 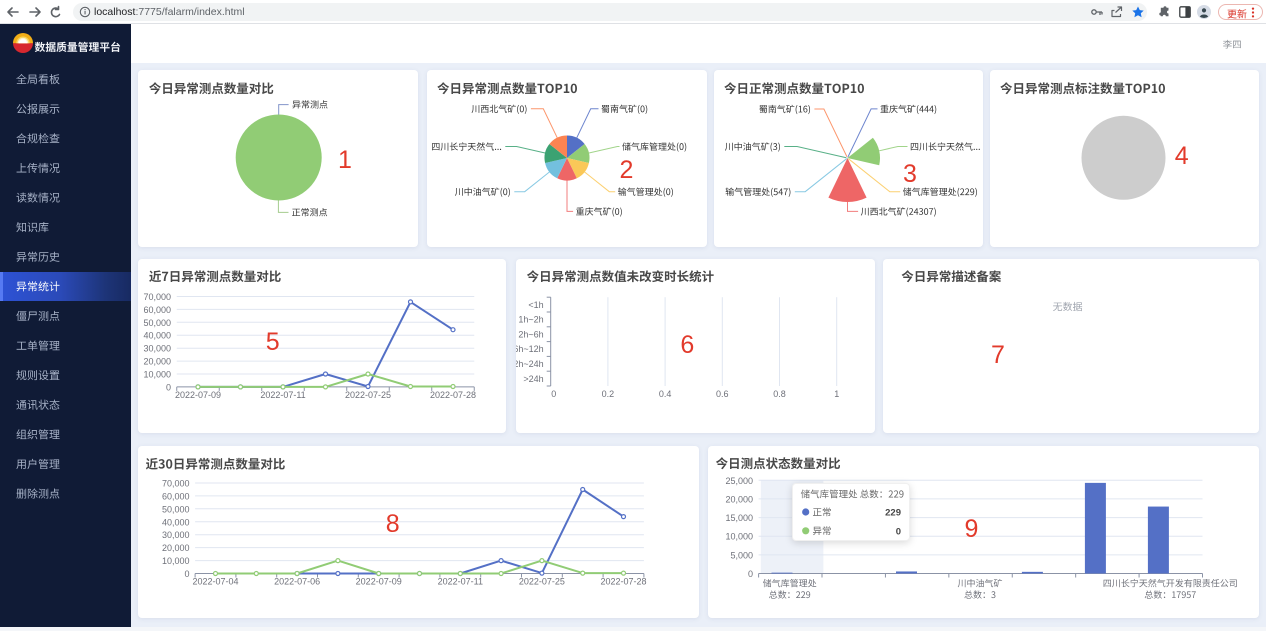 I want to click on svg-text: 2022-07-06, so click(x=297, y=582).